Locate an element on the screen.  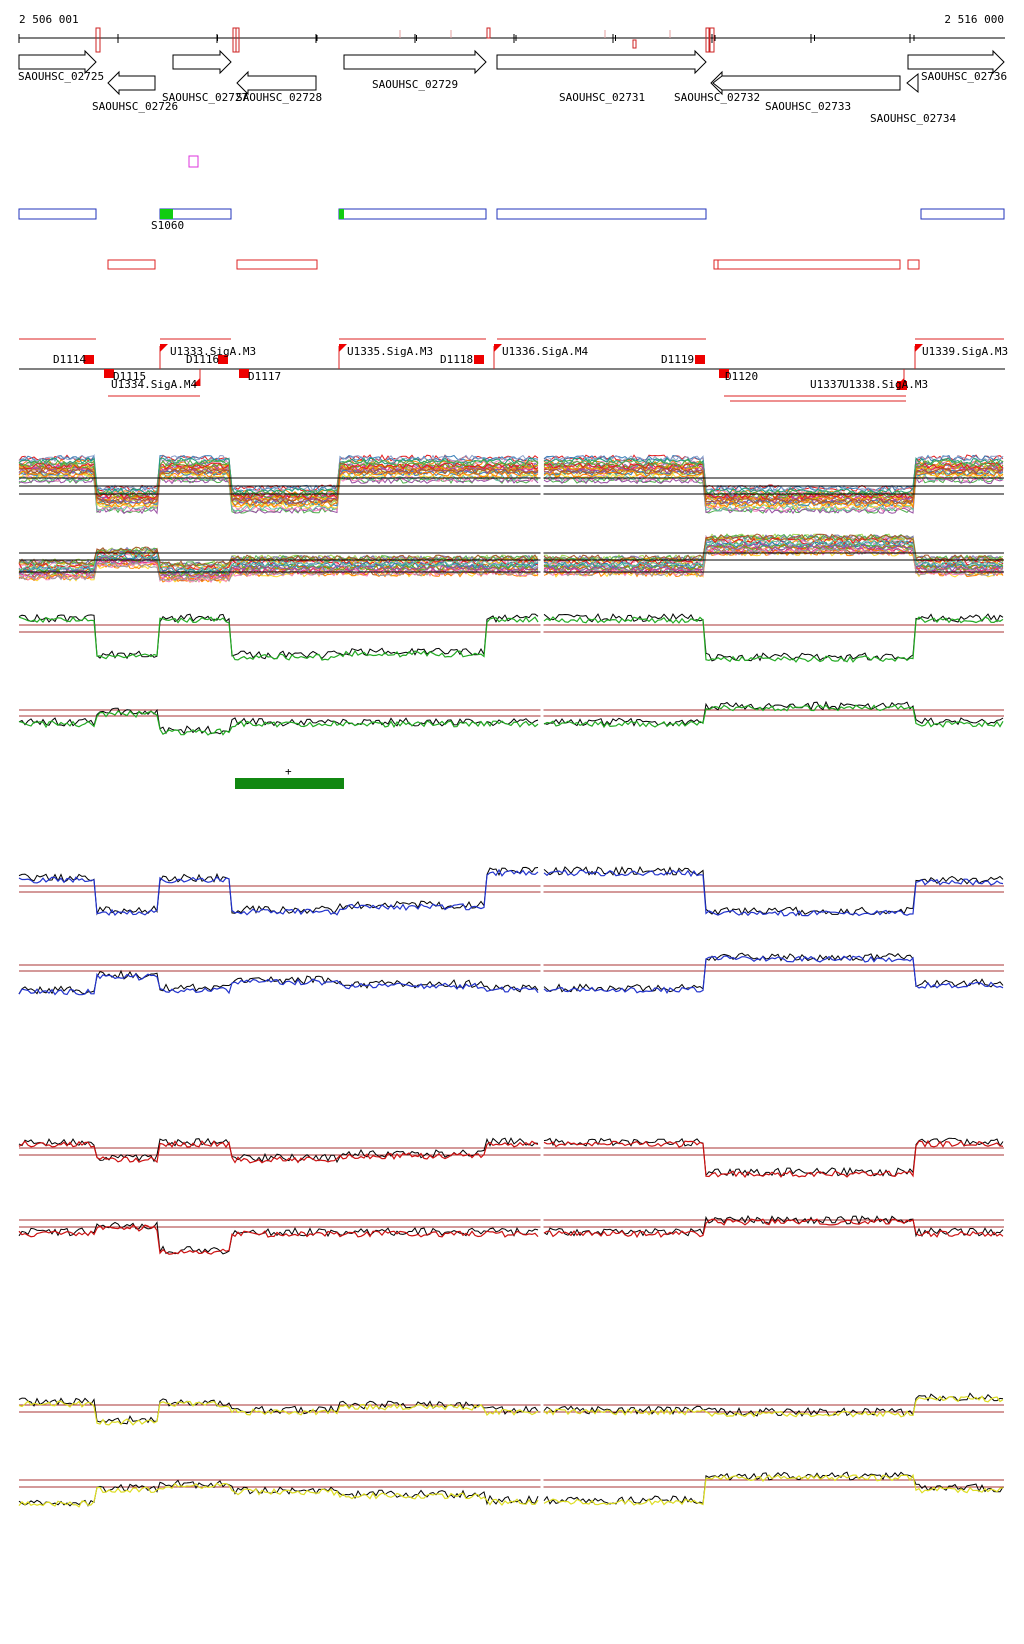
top-feature-marks is located at coordinates (405, 40).